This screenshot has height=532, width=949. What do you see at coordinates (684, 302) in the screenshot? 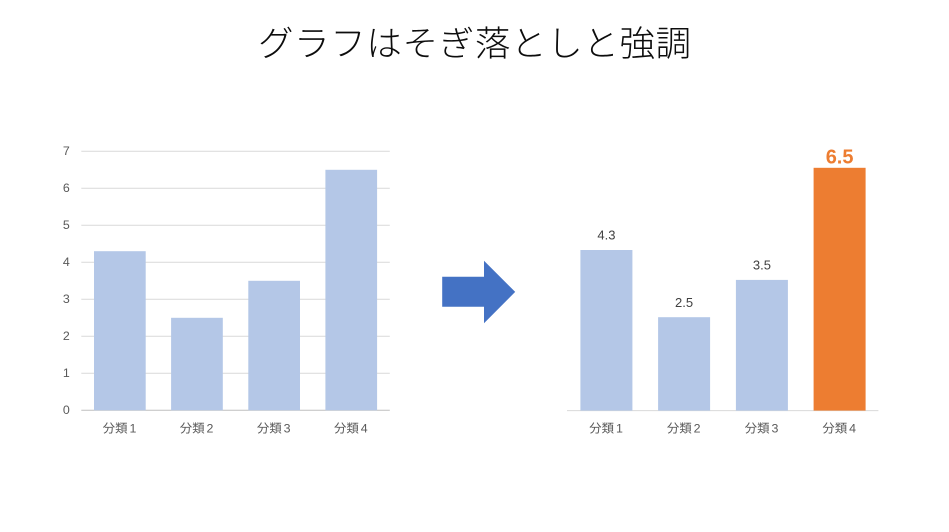
I see `svg-text: 2.5` at bounding box center [684, 302].